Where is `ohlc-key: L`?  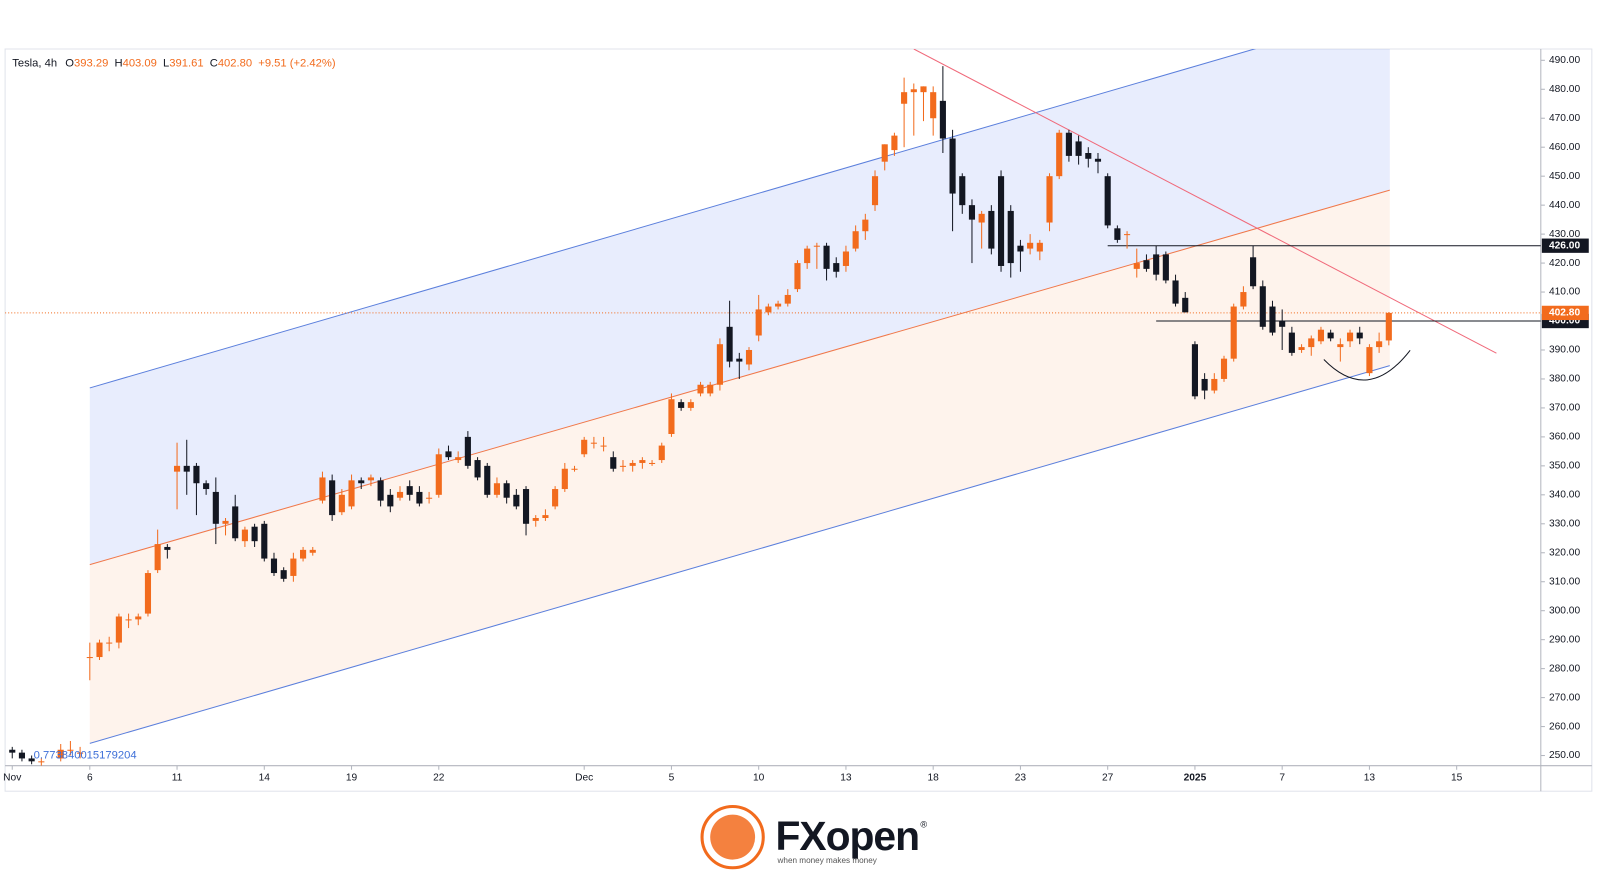
ohlc-key: L is located at coordinates (166, 63).